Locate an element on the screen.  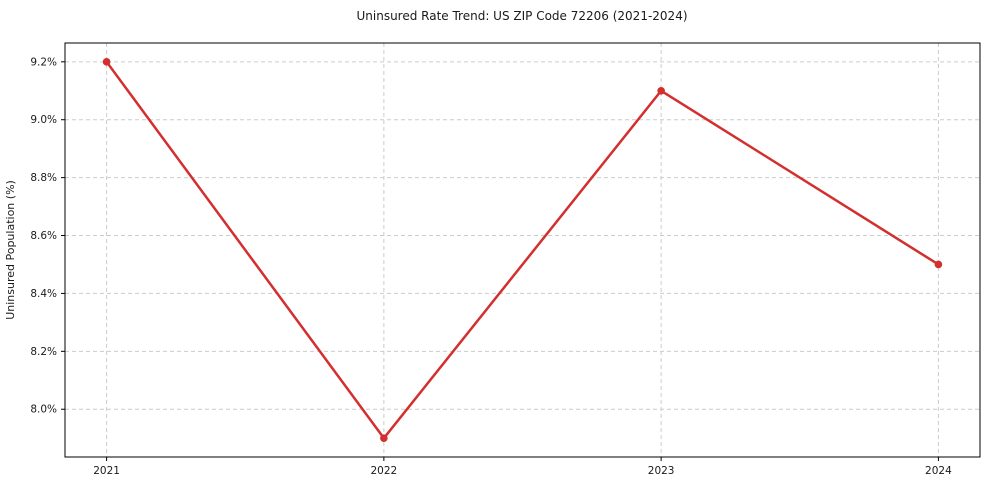
y-tick-label: 8.2% is located at coordinates (43, 352).